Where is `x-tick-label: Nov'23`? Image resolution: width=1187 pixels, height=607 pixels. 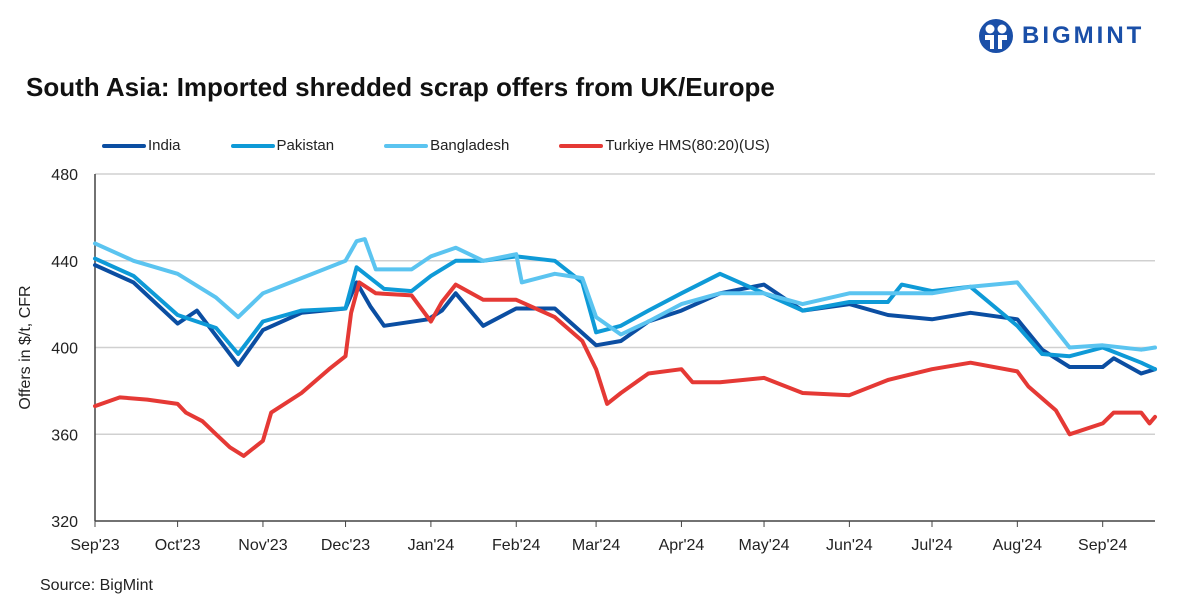
x-tick-label: Nov'23 is located at coordinates (262, 545).